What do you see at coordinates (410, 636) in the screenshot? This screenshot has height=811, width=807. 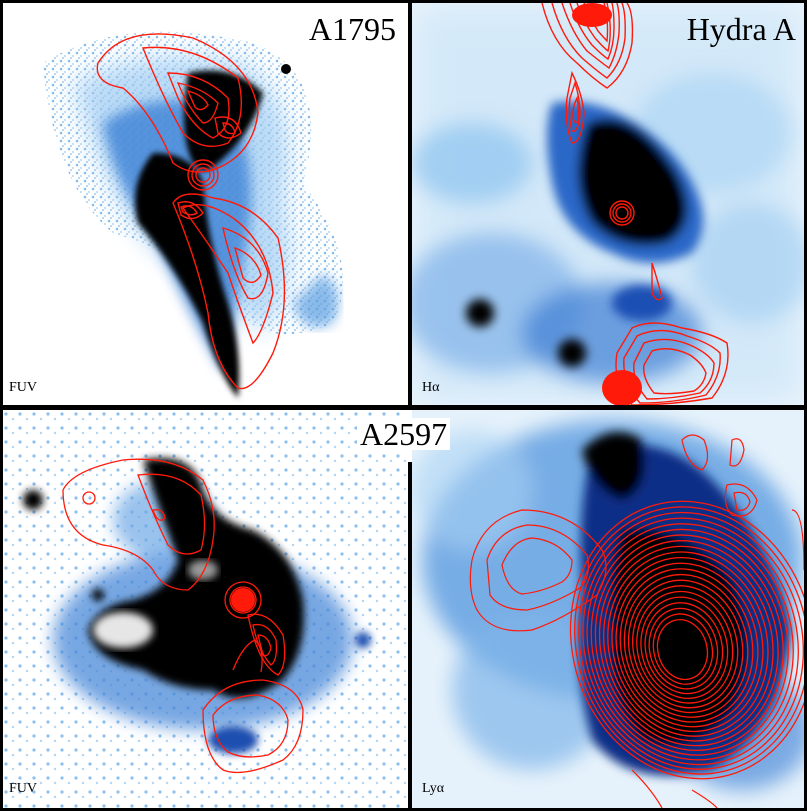 I see `vertical-divider-bottom` at bounding box center [410, 636].